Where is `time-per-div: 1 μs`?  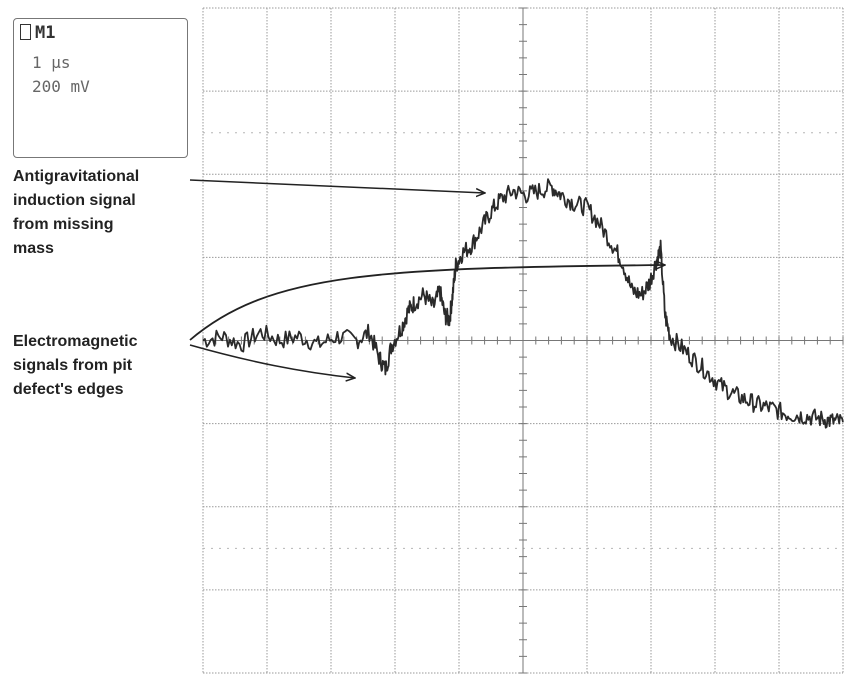 time-per-div: 1 μs is located at coordinates (51, 62).